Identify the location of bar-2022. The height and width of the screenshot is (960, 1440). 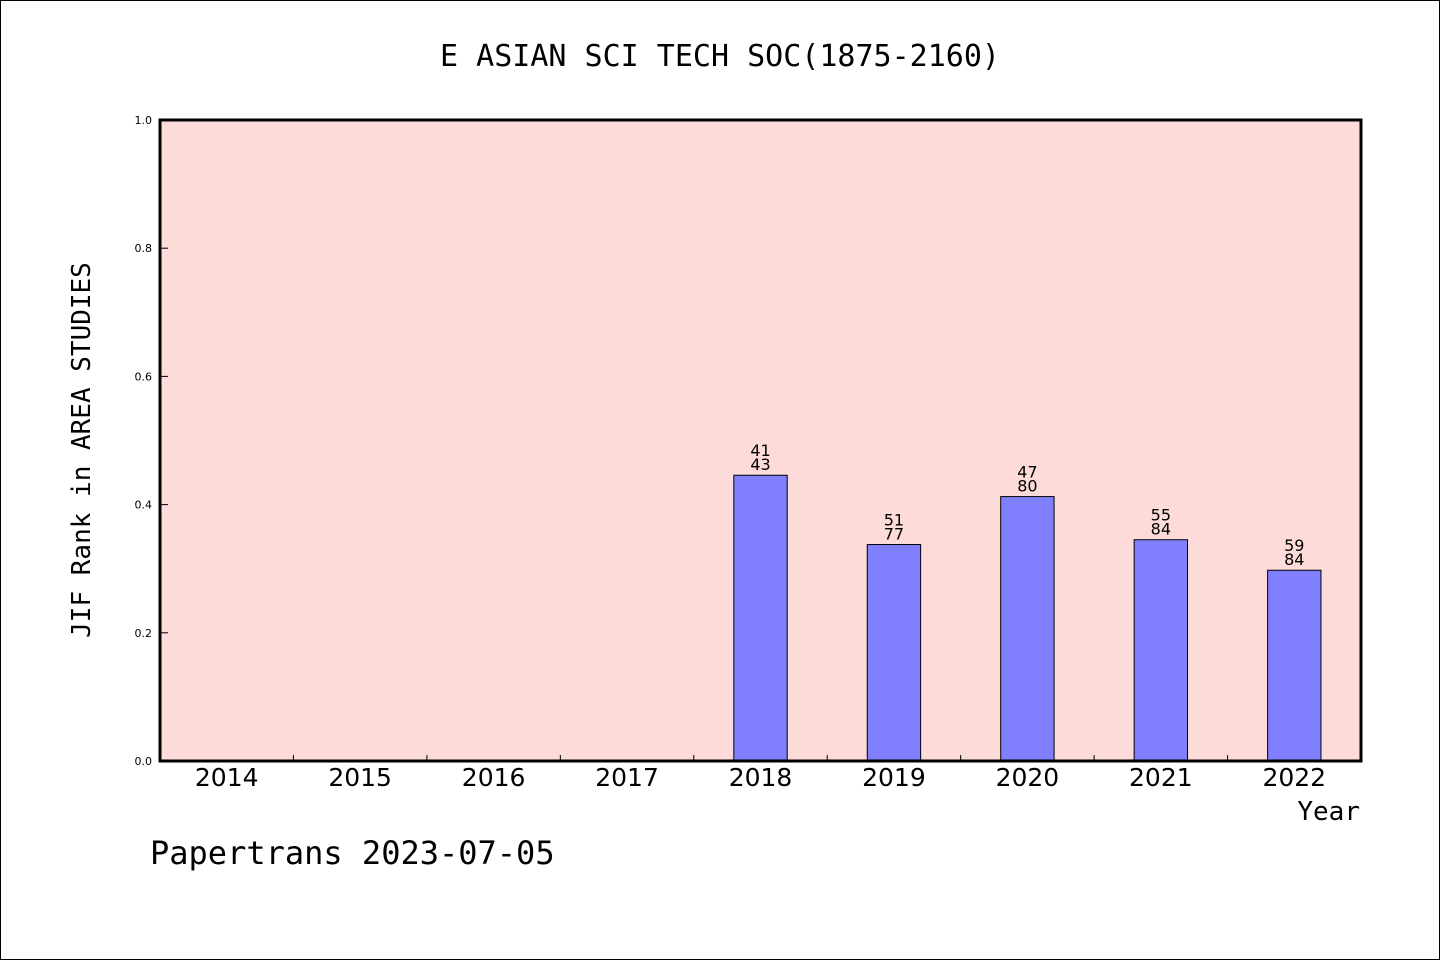
(1294, 665).